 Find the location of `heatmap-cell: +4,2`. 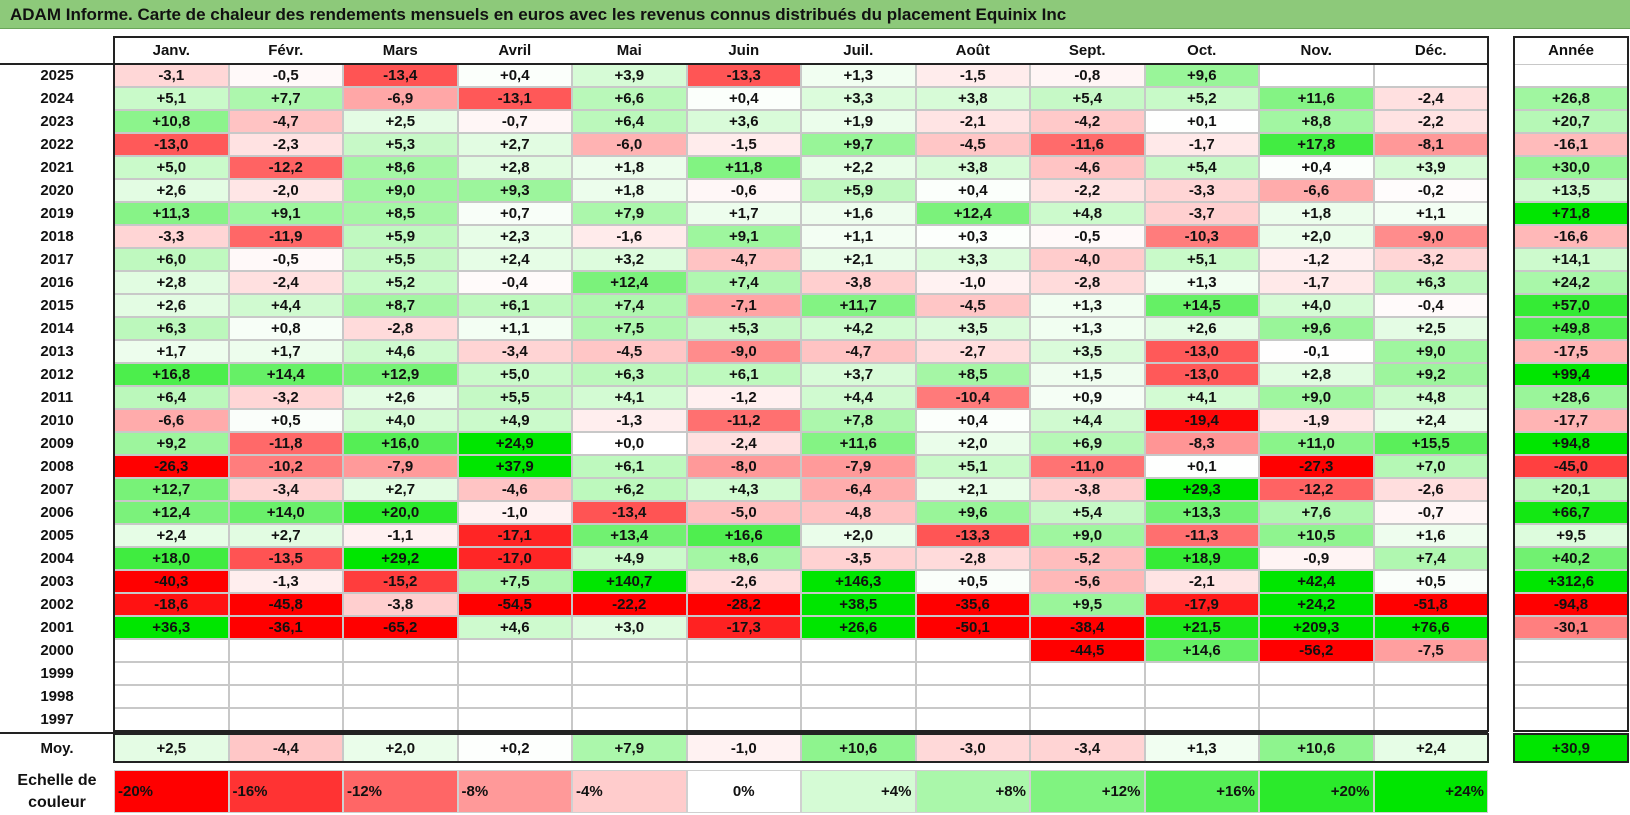

heatmap-cell: +4,2 is located at coordinates (858, 328).